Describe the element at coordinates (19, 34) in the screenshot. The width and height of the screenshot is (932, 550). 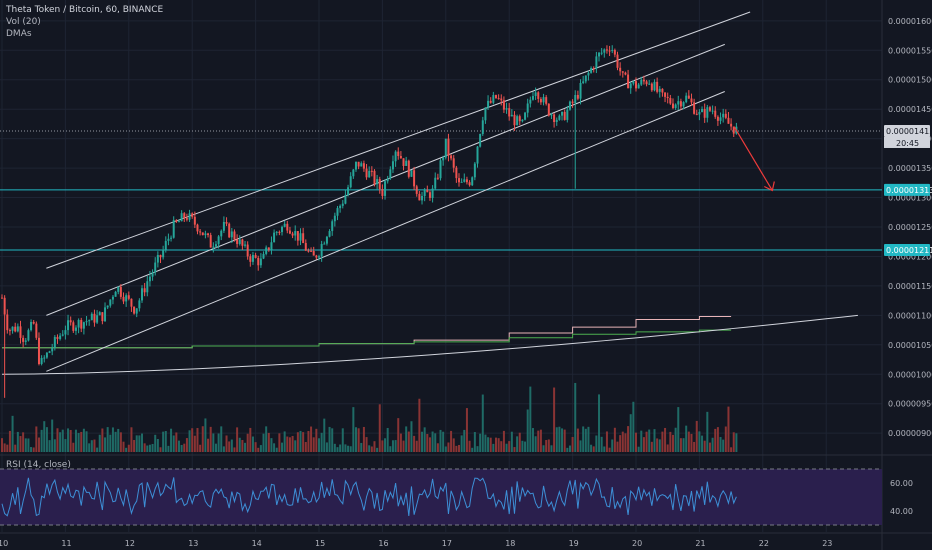
I see `dmas-legend: DMAs` at that location.